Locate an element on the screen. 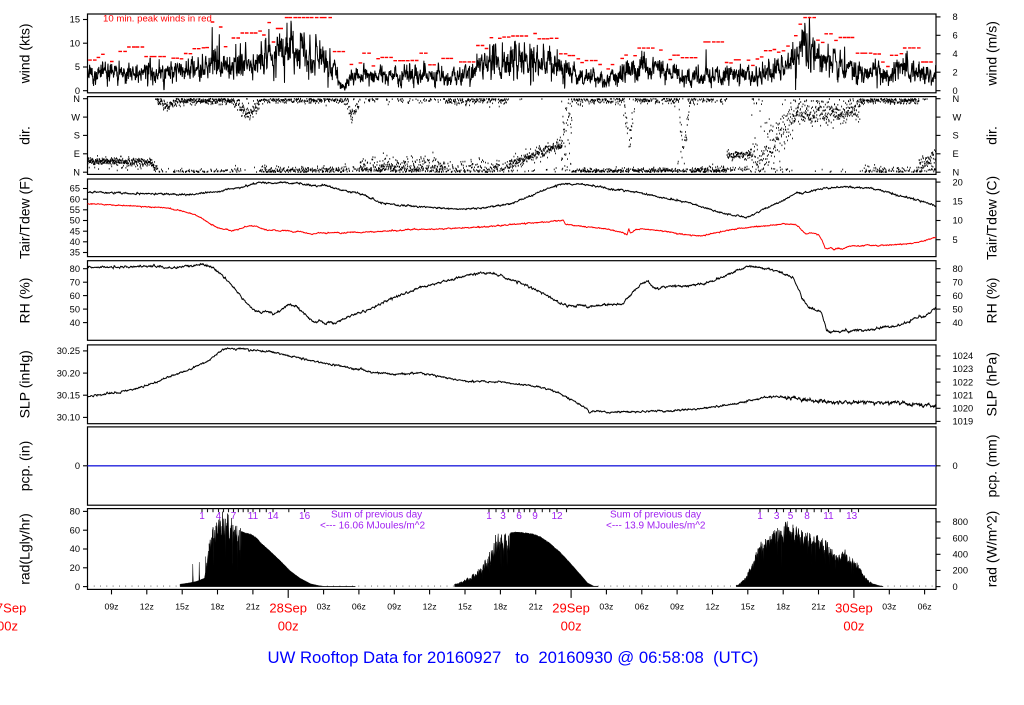 Image resolution: width=1024 pixels, height=705 pixels. svg-text: <--- 16.06 MJoules/m^2 is located at coordinates (372, 526).